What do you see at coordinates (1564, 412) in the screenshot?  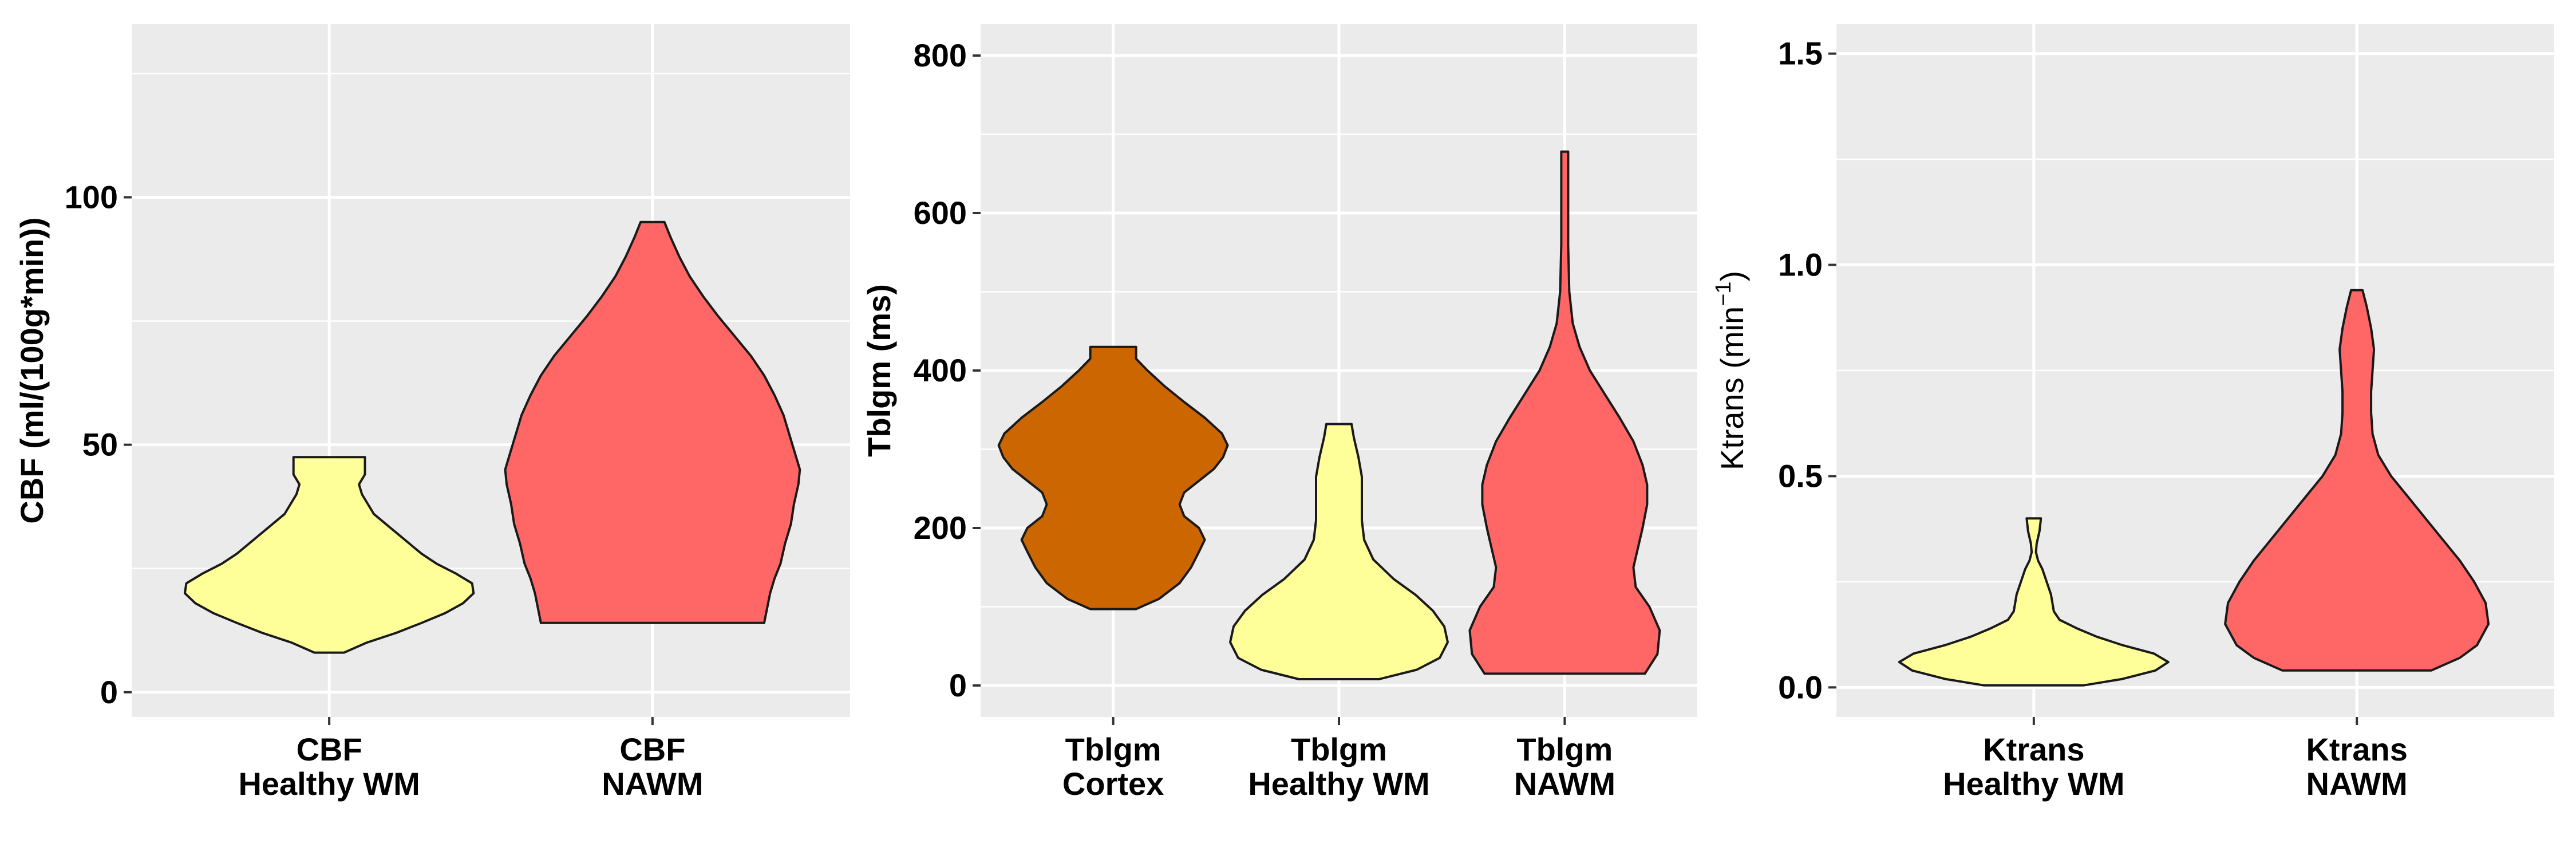 I see `violin-tblgm-nawm` at bounding box center [1564, 412].